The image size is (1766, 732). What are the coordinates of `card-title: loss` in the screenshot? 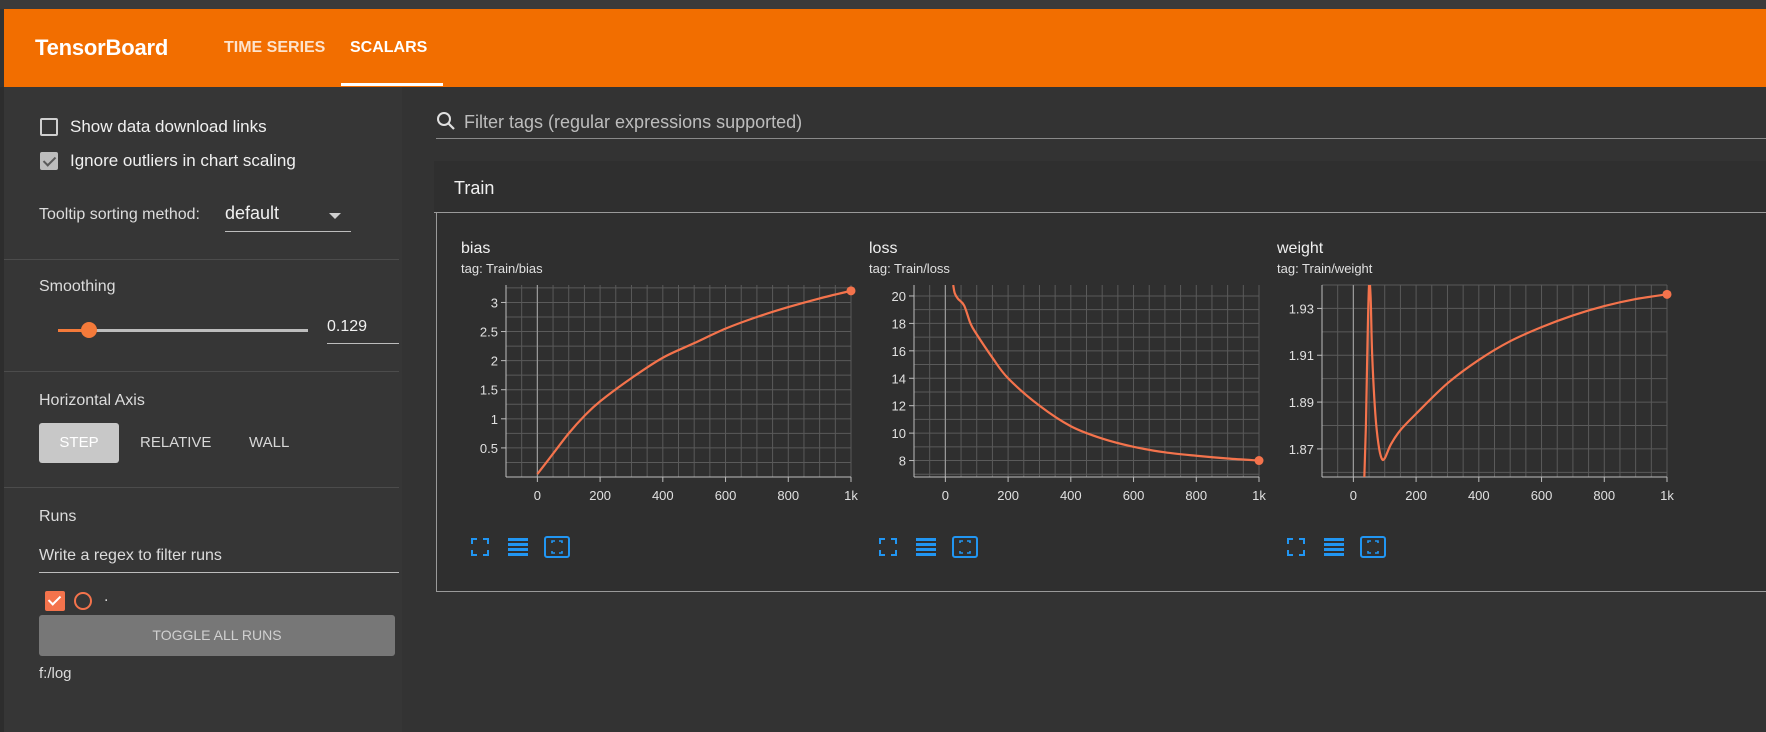 It's located at (883, 248).